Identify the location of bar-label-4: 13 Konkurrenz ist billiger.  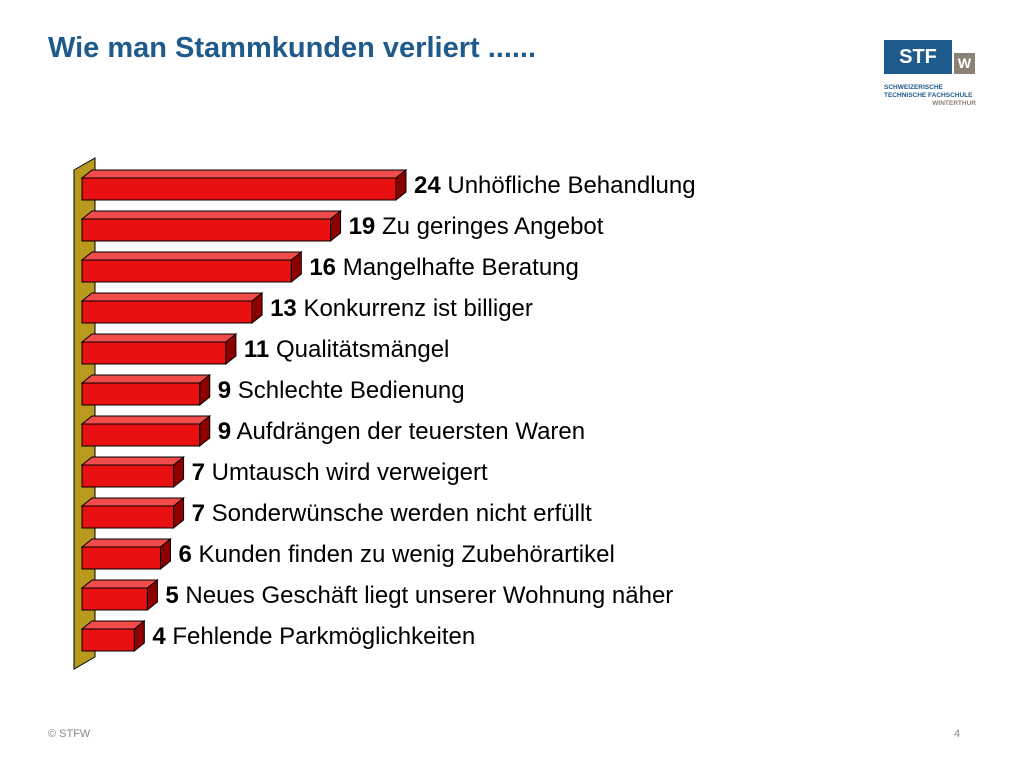
(401, 308).